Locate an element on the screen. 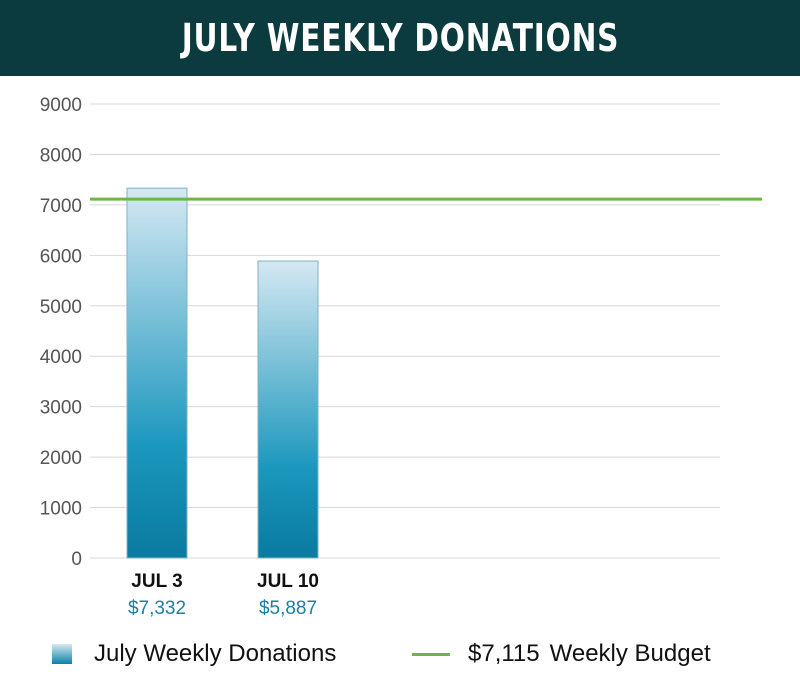 Image resolution: width=800 pixels, height=680 pixels. legend-item-donations: July Weekly Donations is located at coordinates (194, 654).